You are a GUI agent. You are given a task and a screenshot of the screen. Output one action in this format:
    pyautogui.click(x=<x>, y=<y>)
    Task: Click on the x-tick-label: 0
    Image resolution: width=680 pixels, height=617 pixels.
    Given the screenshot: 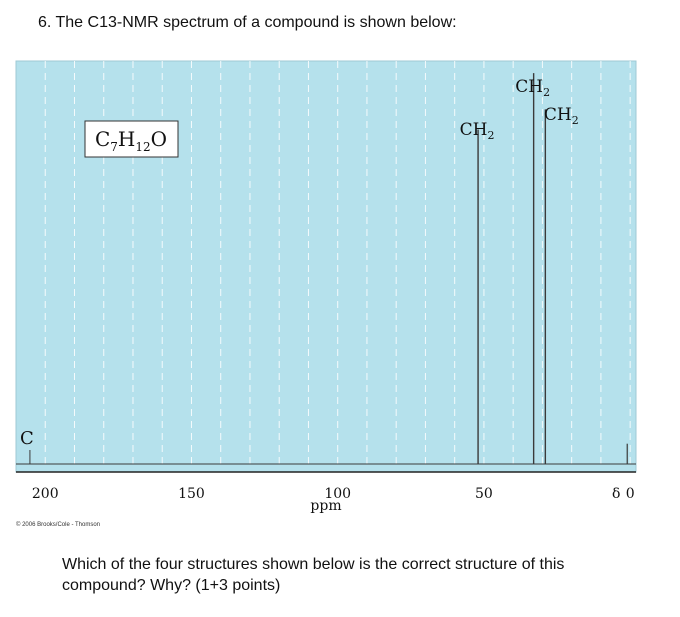 What is the action you would take?
    pyautogui.click(x=630, y=494)
    